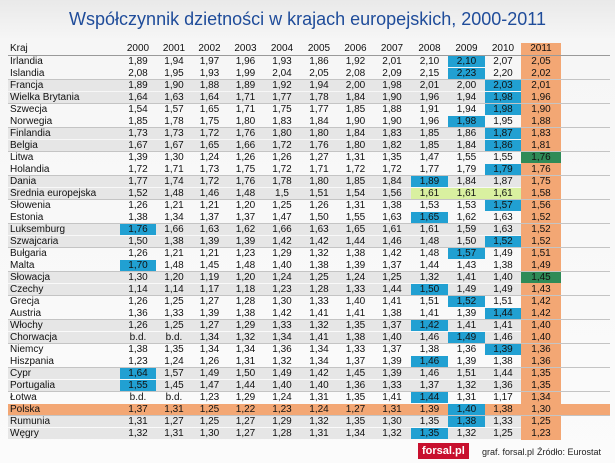  What do you see at coordinates (429, 385) in the screenshot?
I see `value-cell: 1,37` at bounding box center [429, 385].